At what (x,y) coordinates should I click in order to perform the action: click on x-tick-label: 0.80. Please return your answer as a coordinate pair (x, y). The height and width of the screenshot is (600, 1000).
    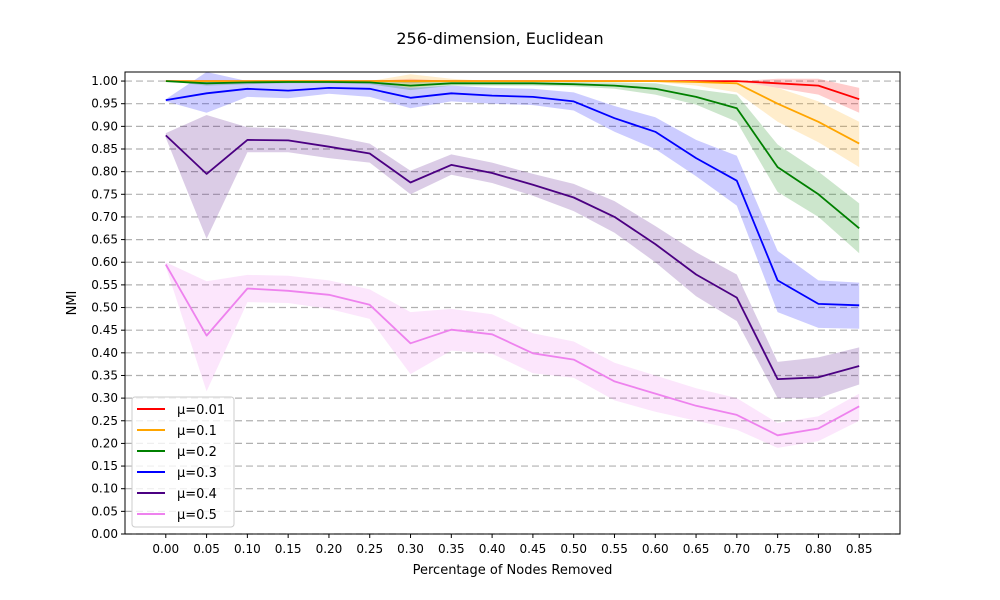
    Looking at the image, I should click on (818, 549).